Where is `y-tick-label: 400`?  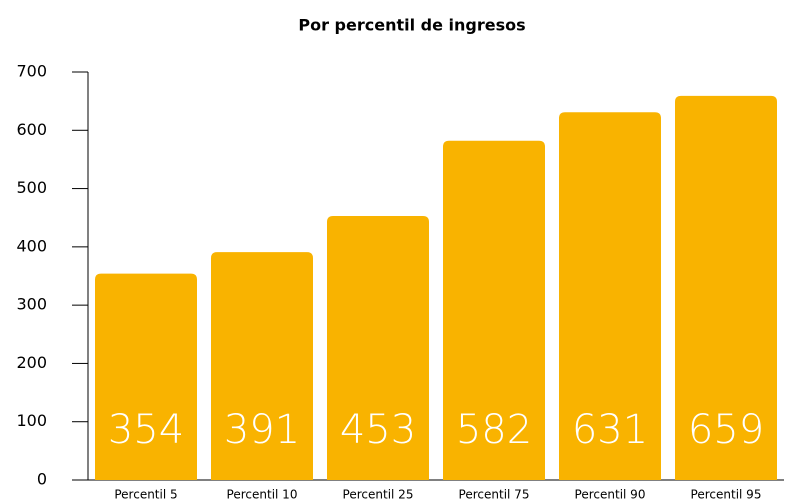
y-tick-label: 400 is located at coordinates (31, 245).